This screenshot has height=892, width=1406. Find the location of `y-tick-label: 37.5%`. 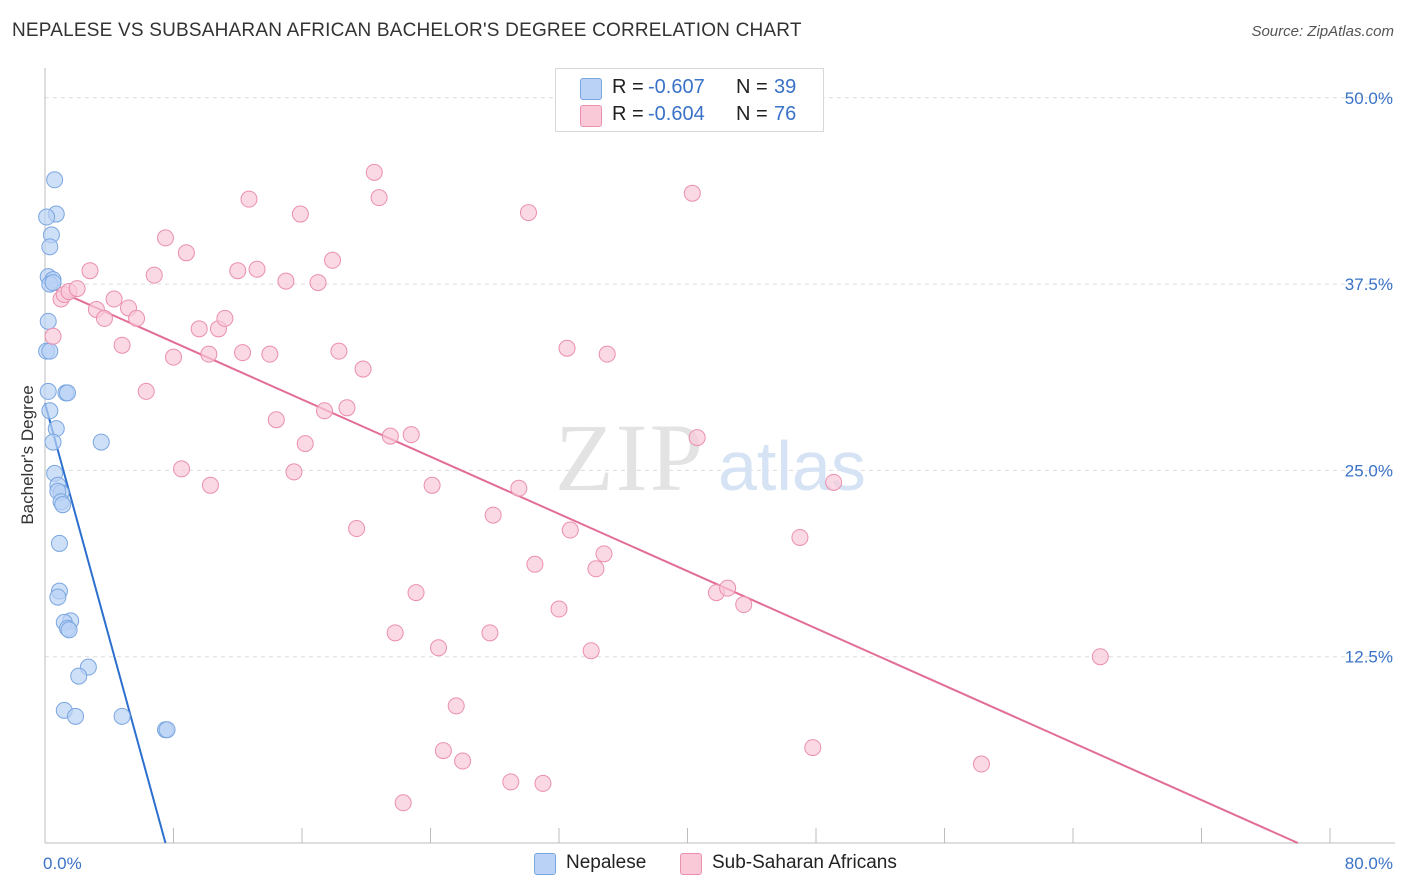

y-tick-label: 37.5% is located at coordinates (1369, 284).